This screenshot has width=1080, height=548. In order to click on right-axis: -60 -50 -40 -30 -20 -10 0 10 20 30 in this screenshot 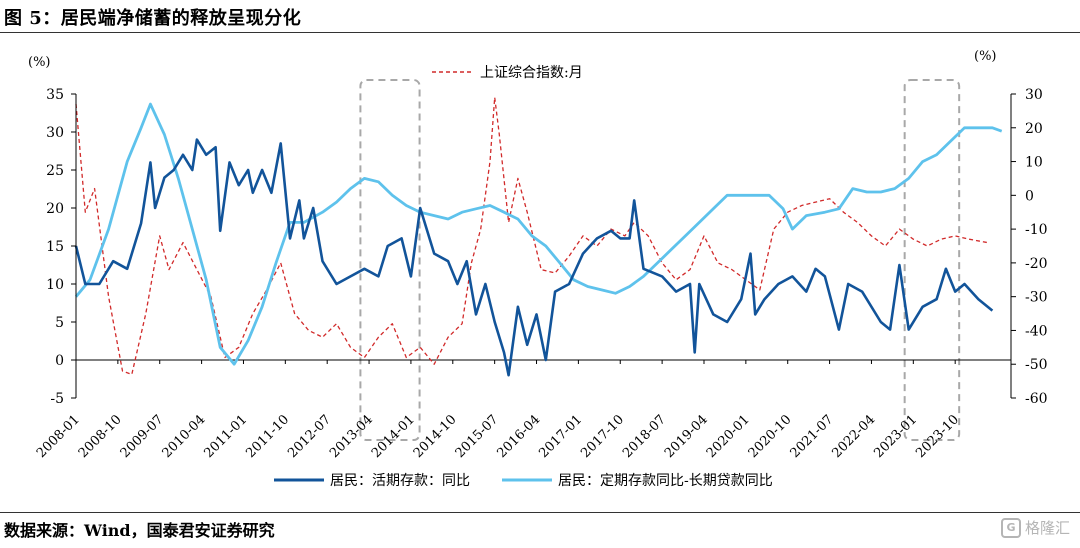, I will do `click(1029, 247)`.